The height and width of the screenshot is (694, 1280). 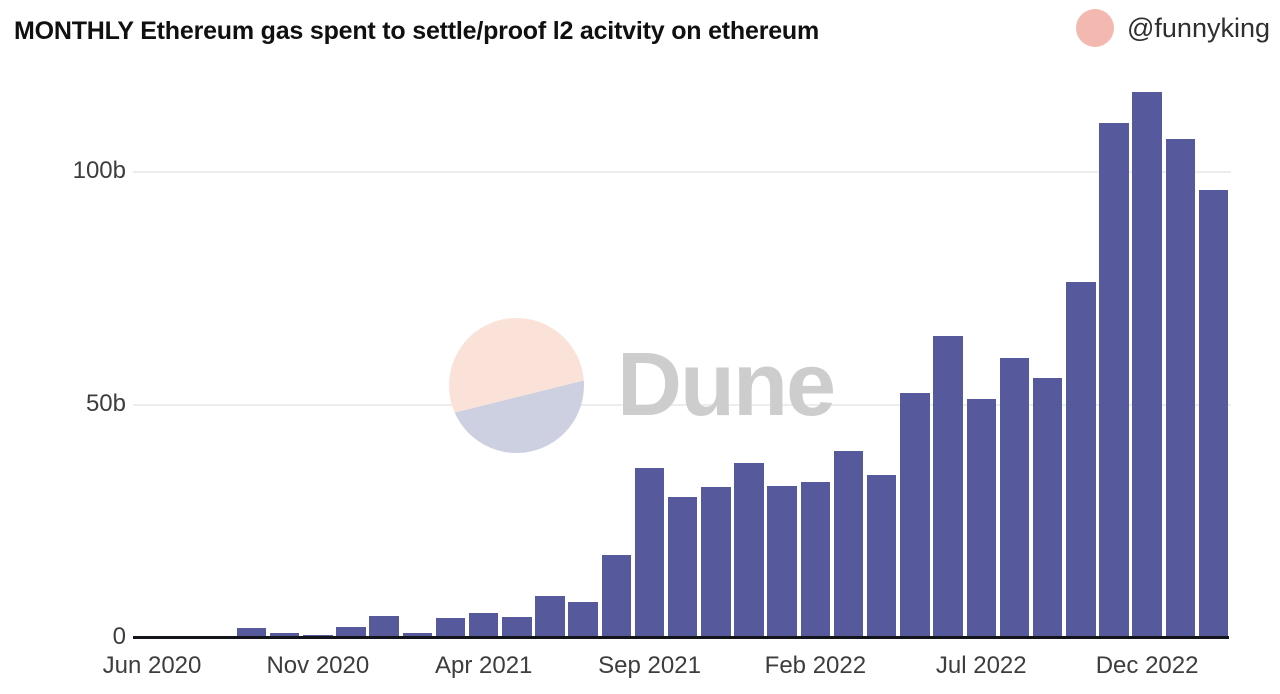 I want to click on x-axis-tick-label: Jul 2022, so click(x=981, y=665).